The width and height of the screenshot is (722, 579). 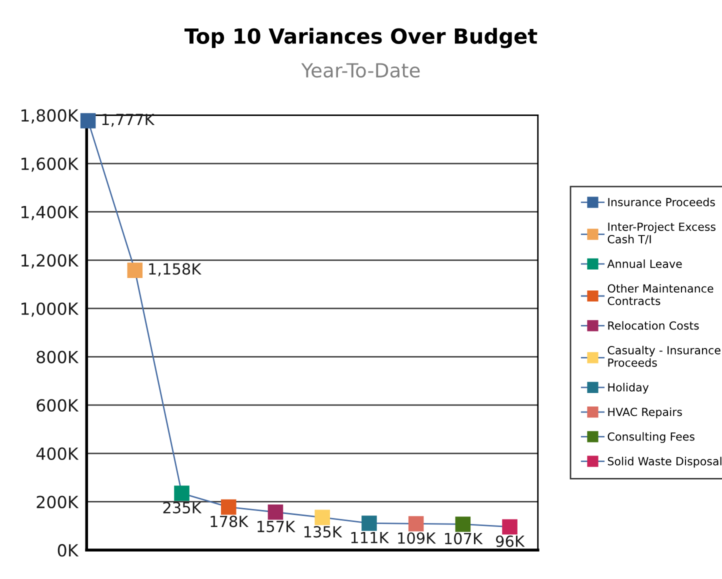 I want to click on y-tick-label: 1,200K, so click(x=50, y=261).